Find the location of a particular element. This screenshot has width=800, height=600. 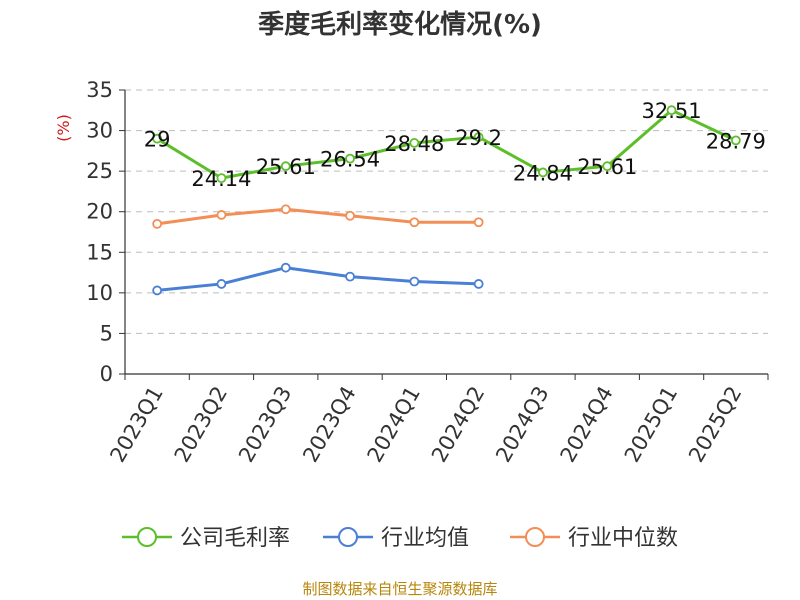

x-tick-label: 2024Q4 is located at coordinates (586, 424).